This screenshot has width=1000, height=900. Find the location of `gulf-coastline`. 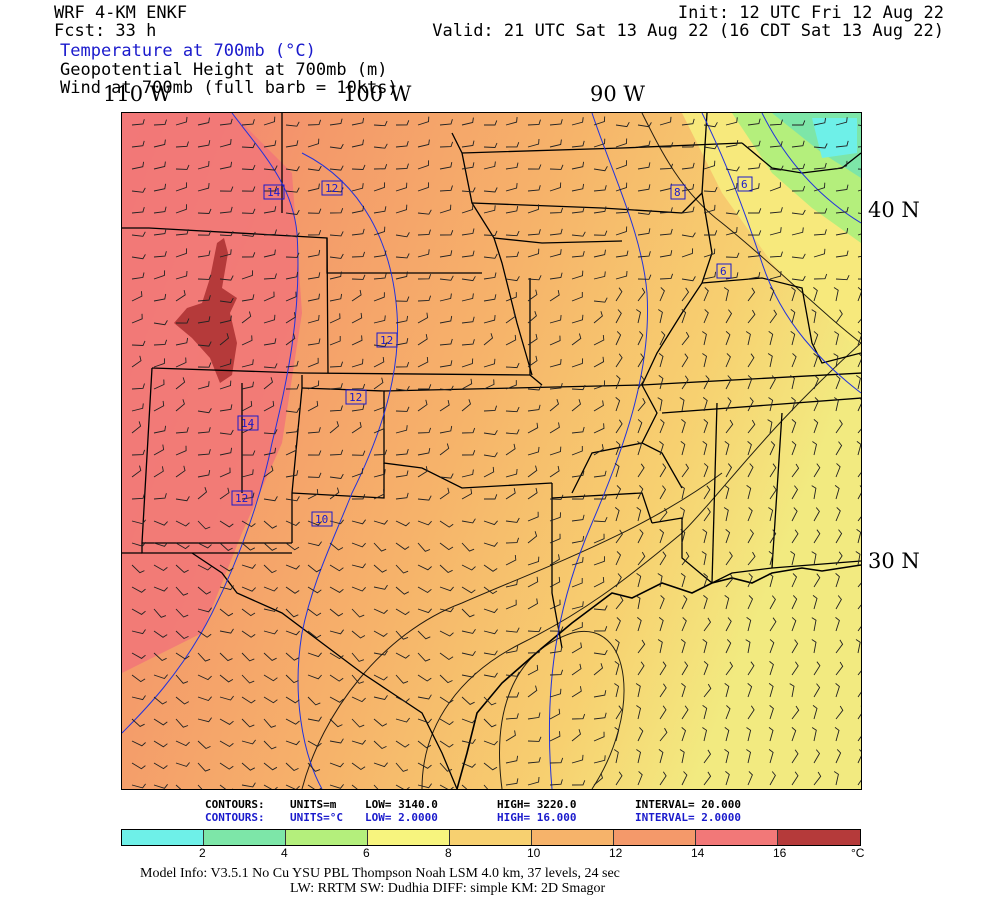

gulf-coastline is located at coordinates (658, 676).